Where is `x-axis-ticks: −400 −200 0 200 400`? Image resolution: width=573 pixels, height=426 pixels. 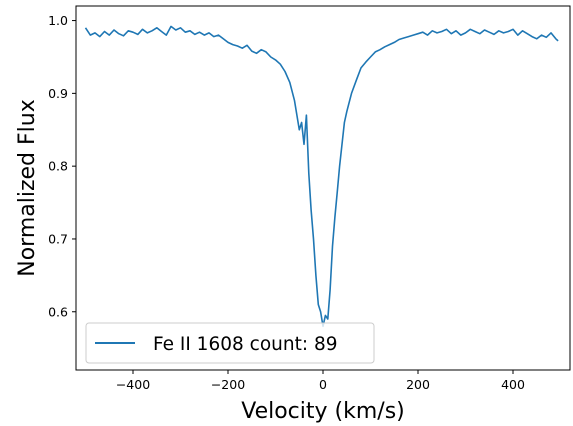 x-axis-ticks: −400 −200 0 200 400 is located at coordinates (320, 381).